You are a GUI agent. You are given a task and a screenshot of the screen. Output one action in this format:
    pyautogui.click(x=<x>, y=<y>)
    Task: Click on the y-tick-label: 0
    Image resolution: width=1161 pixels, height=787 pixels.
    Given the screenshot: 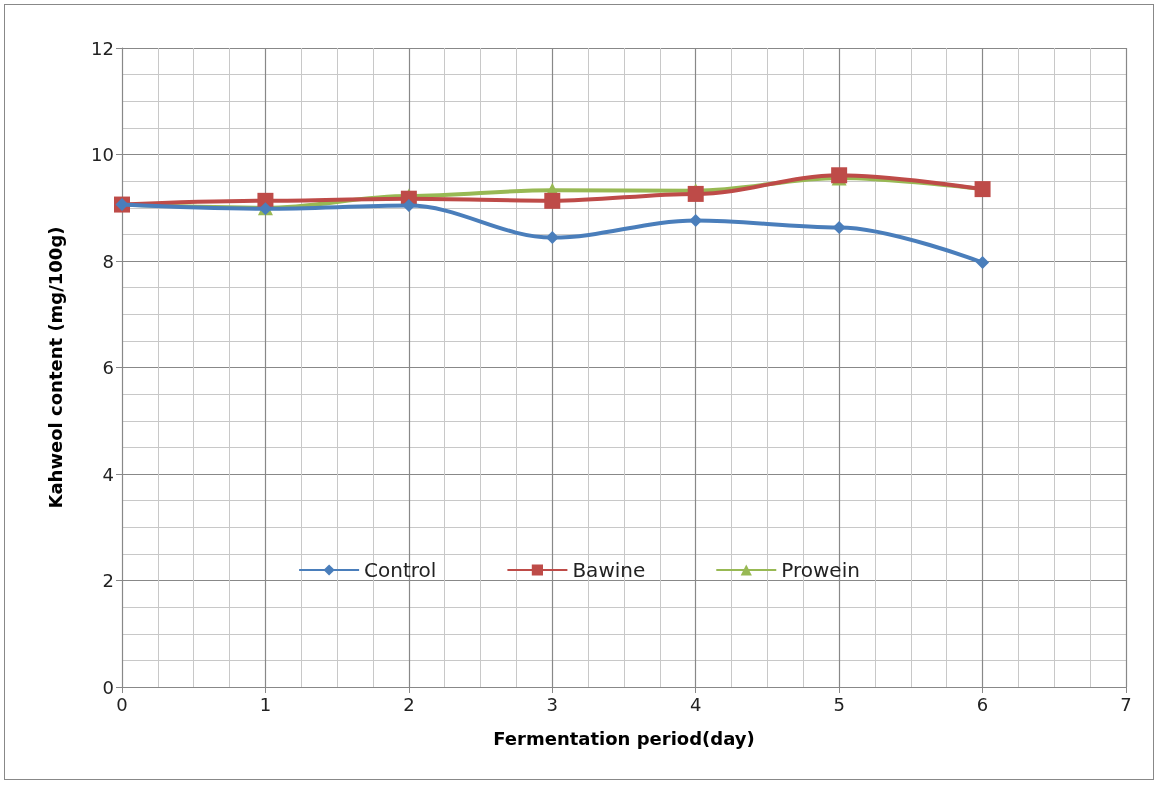 What is the action you would take?
    pyautogui.click(x=108, y=687)
    